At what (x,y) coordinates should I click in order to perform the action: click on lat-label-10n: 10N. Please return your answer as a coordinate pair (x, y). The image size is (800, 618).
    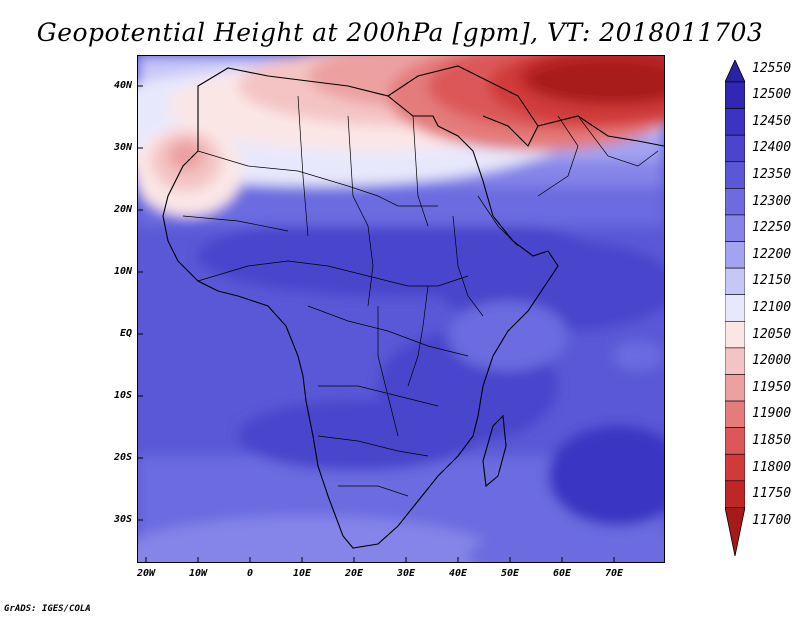
    Looking at the image, I should click on (122, 271).